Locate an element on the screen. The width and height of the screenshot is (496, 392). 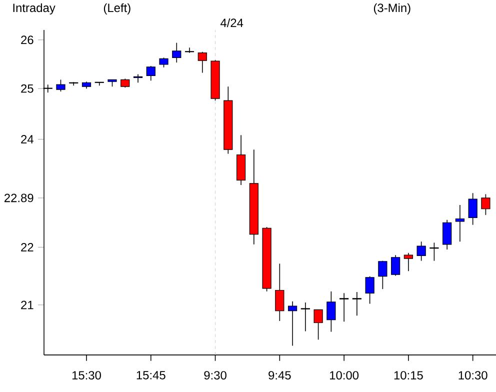
x-tick-label: 9:30 is located at coordinates (215, 375).